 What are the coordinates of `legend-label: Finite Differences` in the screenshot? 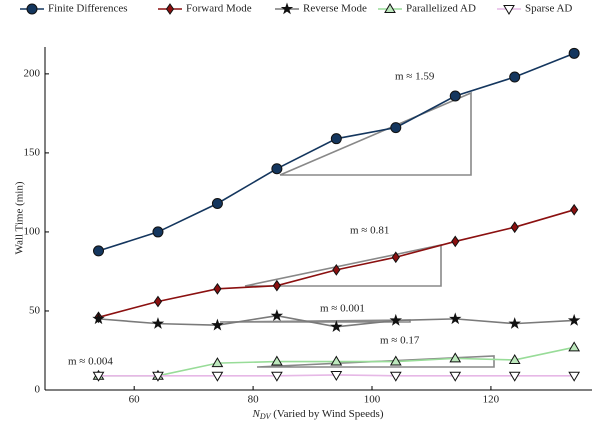 It's located at (88, 9).